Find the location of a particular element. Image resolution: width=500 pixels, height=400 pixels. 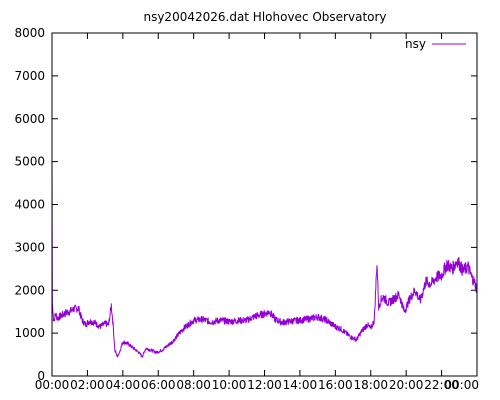

x-tick-label: 04:00 is located at coordinates (123, 385).